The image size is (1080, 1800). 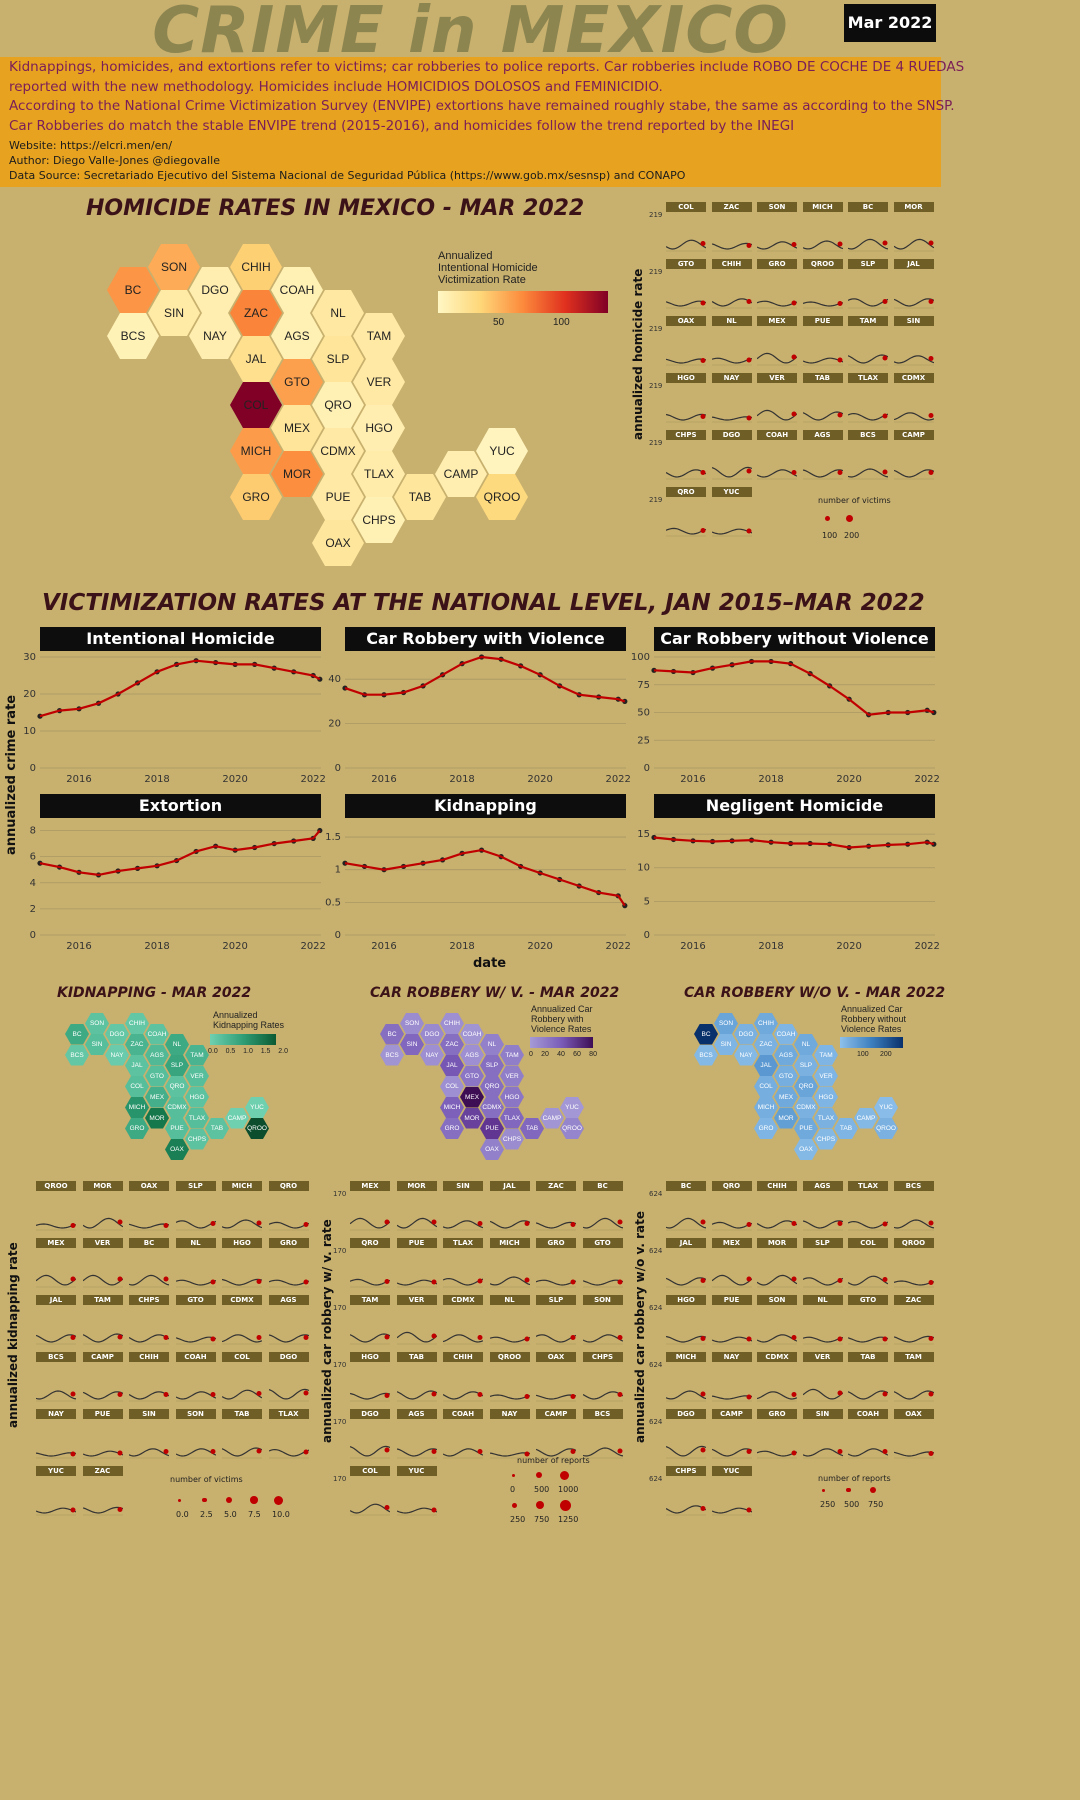 I want to click on size-legend-value: 100, so click(x=830, y=535).